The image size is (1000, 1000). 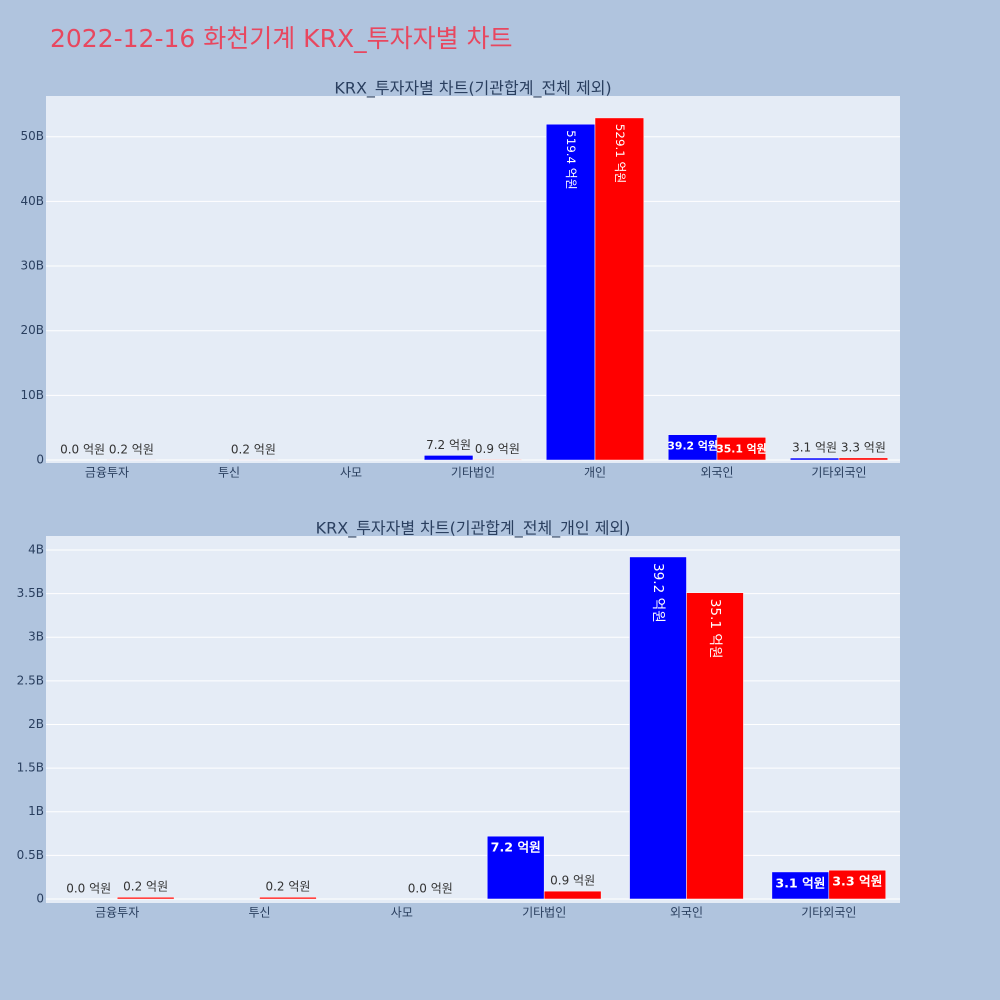 What do you see at coordinates (30, 593) in the screenshot?
I see `y-tick-label: 3.5B` at bounding box center [30, 593].